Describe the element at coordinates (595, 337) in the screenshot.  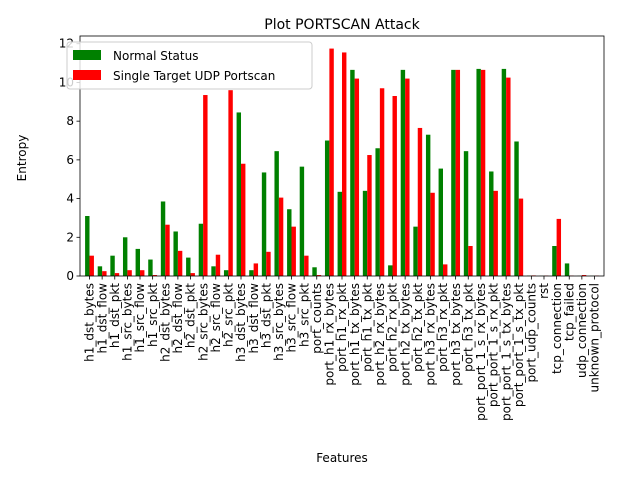
I see `x-tick-label-40: unknown_protocol` at that location.